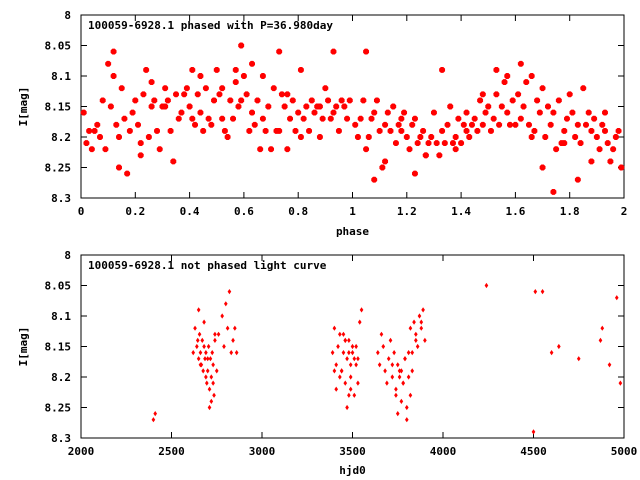 This screenshot has height=480, width=640. Describe the element at coordinates (81, 451) in the screenshot. I see `x-tick-label: 2000` at that location.